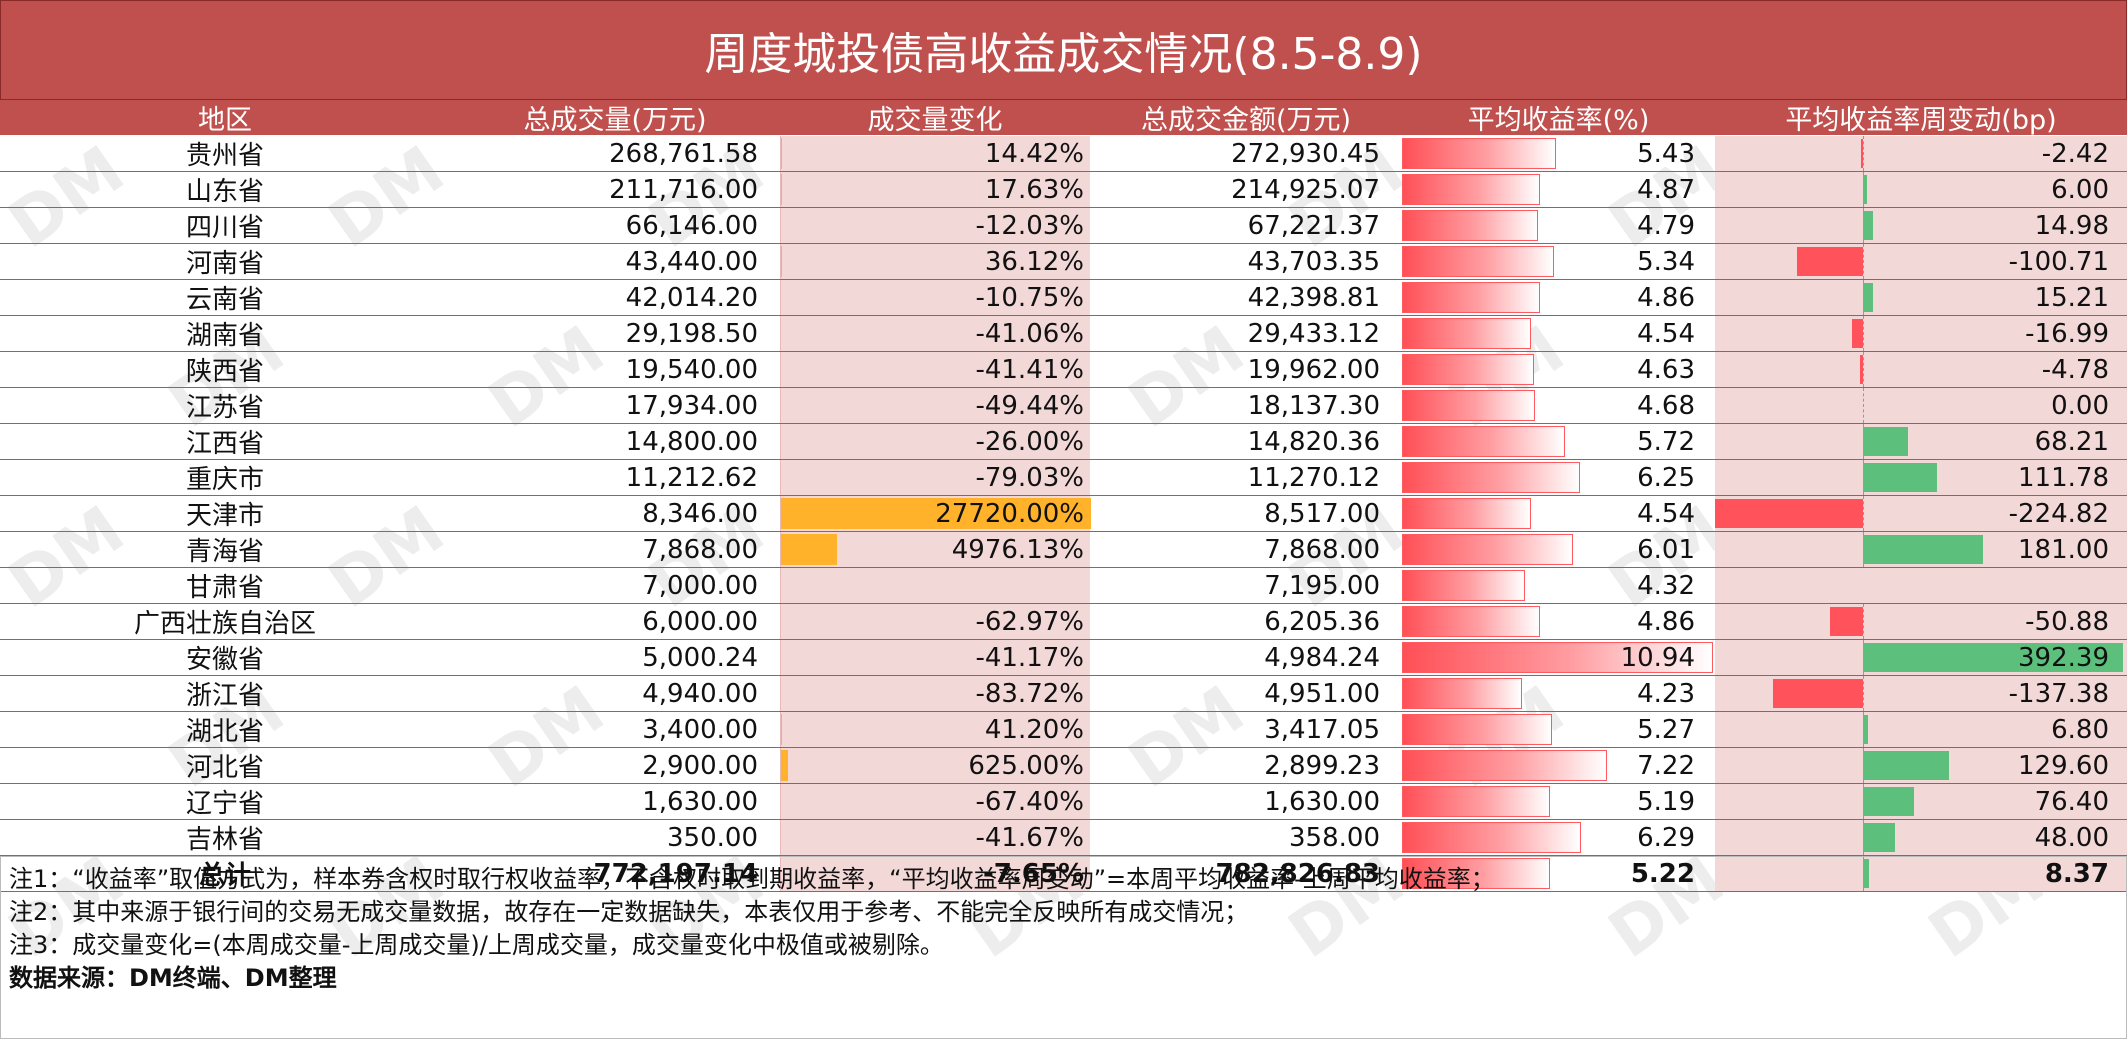 This screenshot has height=1039, width=2127. Describe the element at coordinates (1921, 153) in the screenshot. I see `yield-change-cell: -2.42` at that location.